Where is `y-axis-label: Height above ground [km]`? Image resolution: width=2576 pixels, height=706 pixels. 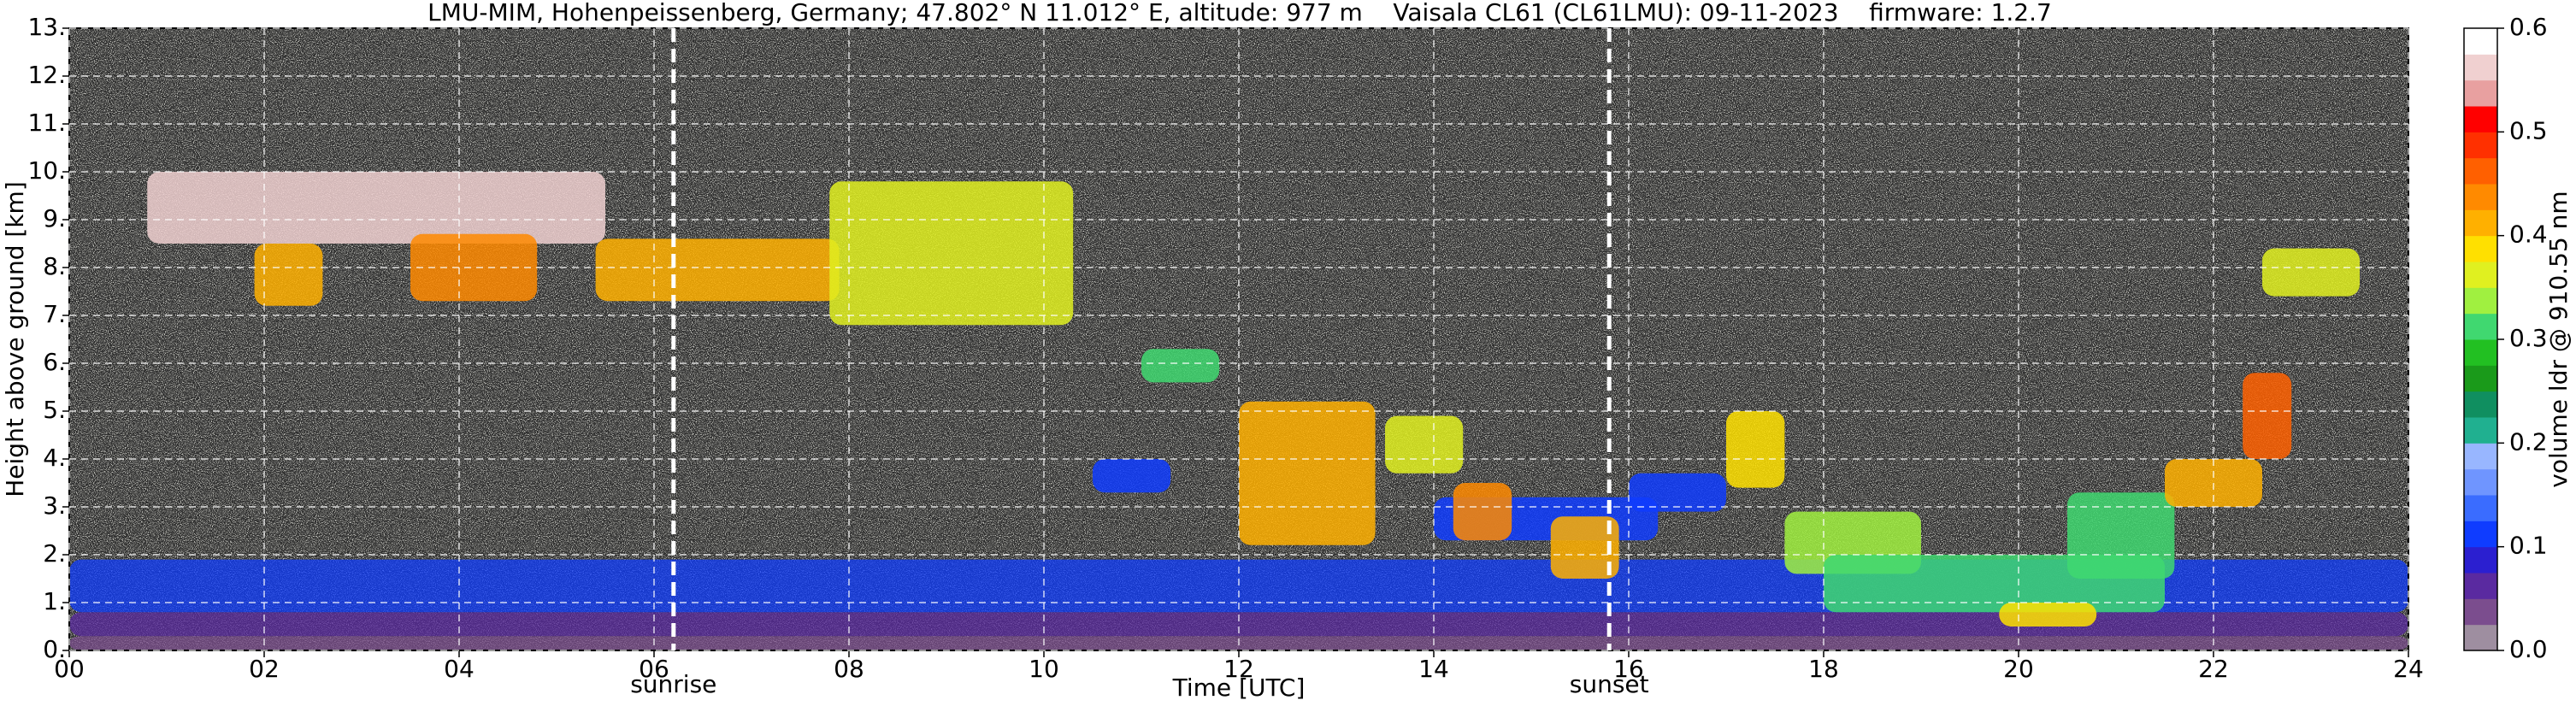 y-axis-label: Height above ground [km] is located at coordinates (15, 339).